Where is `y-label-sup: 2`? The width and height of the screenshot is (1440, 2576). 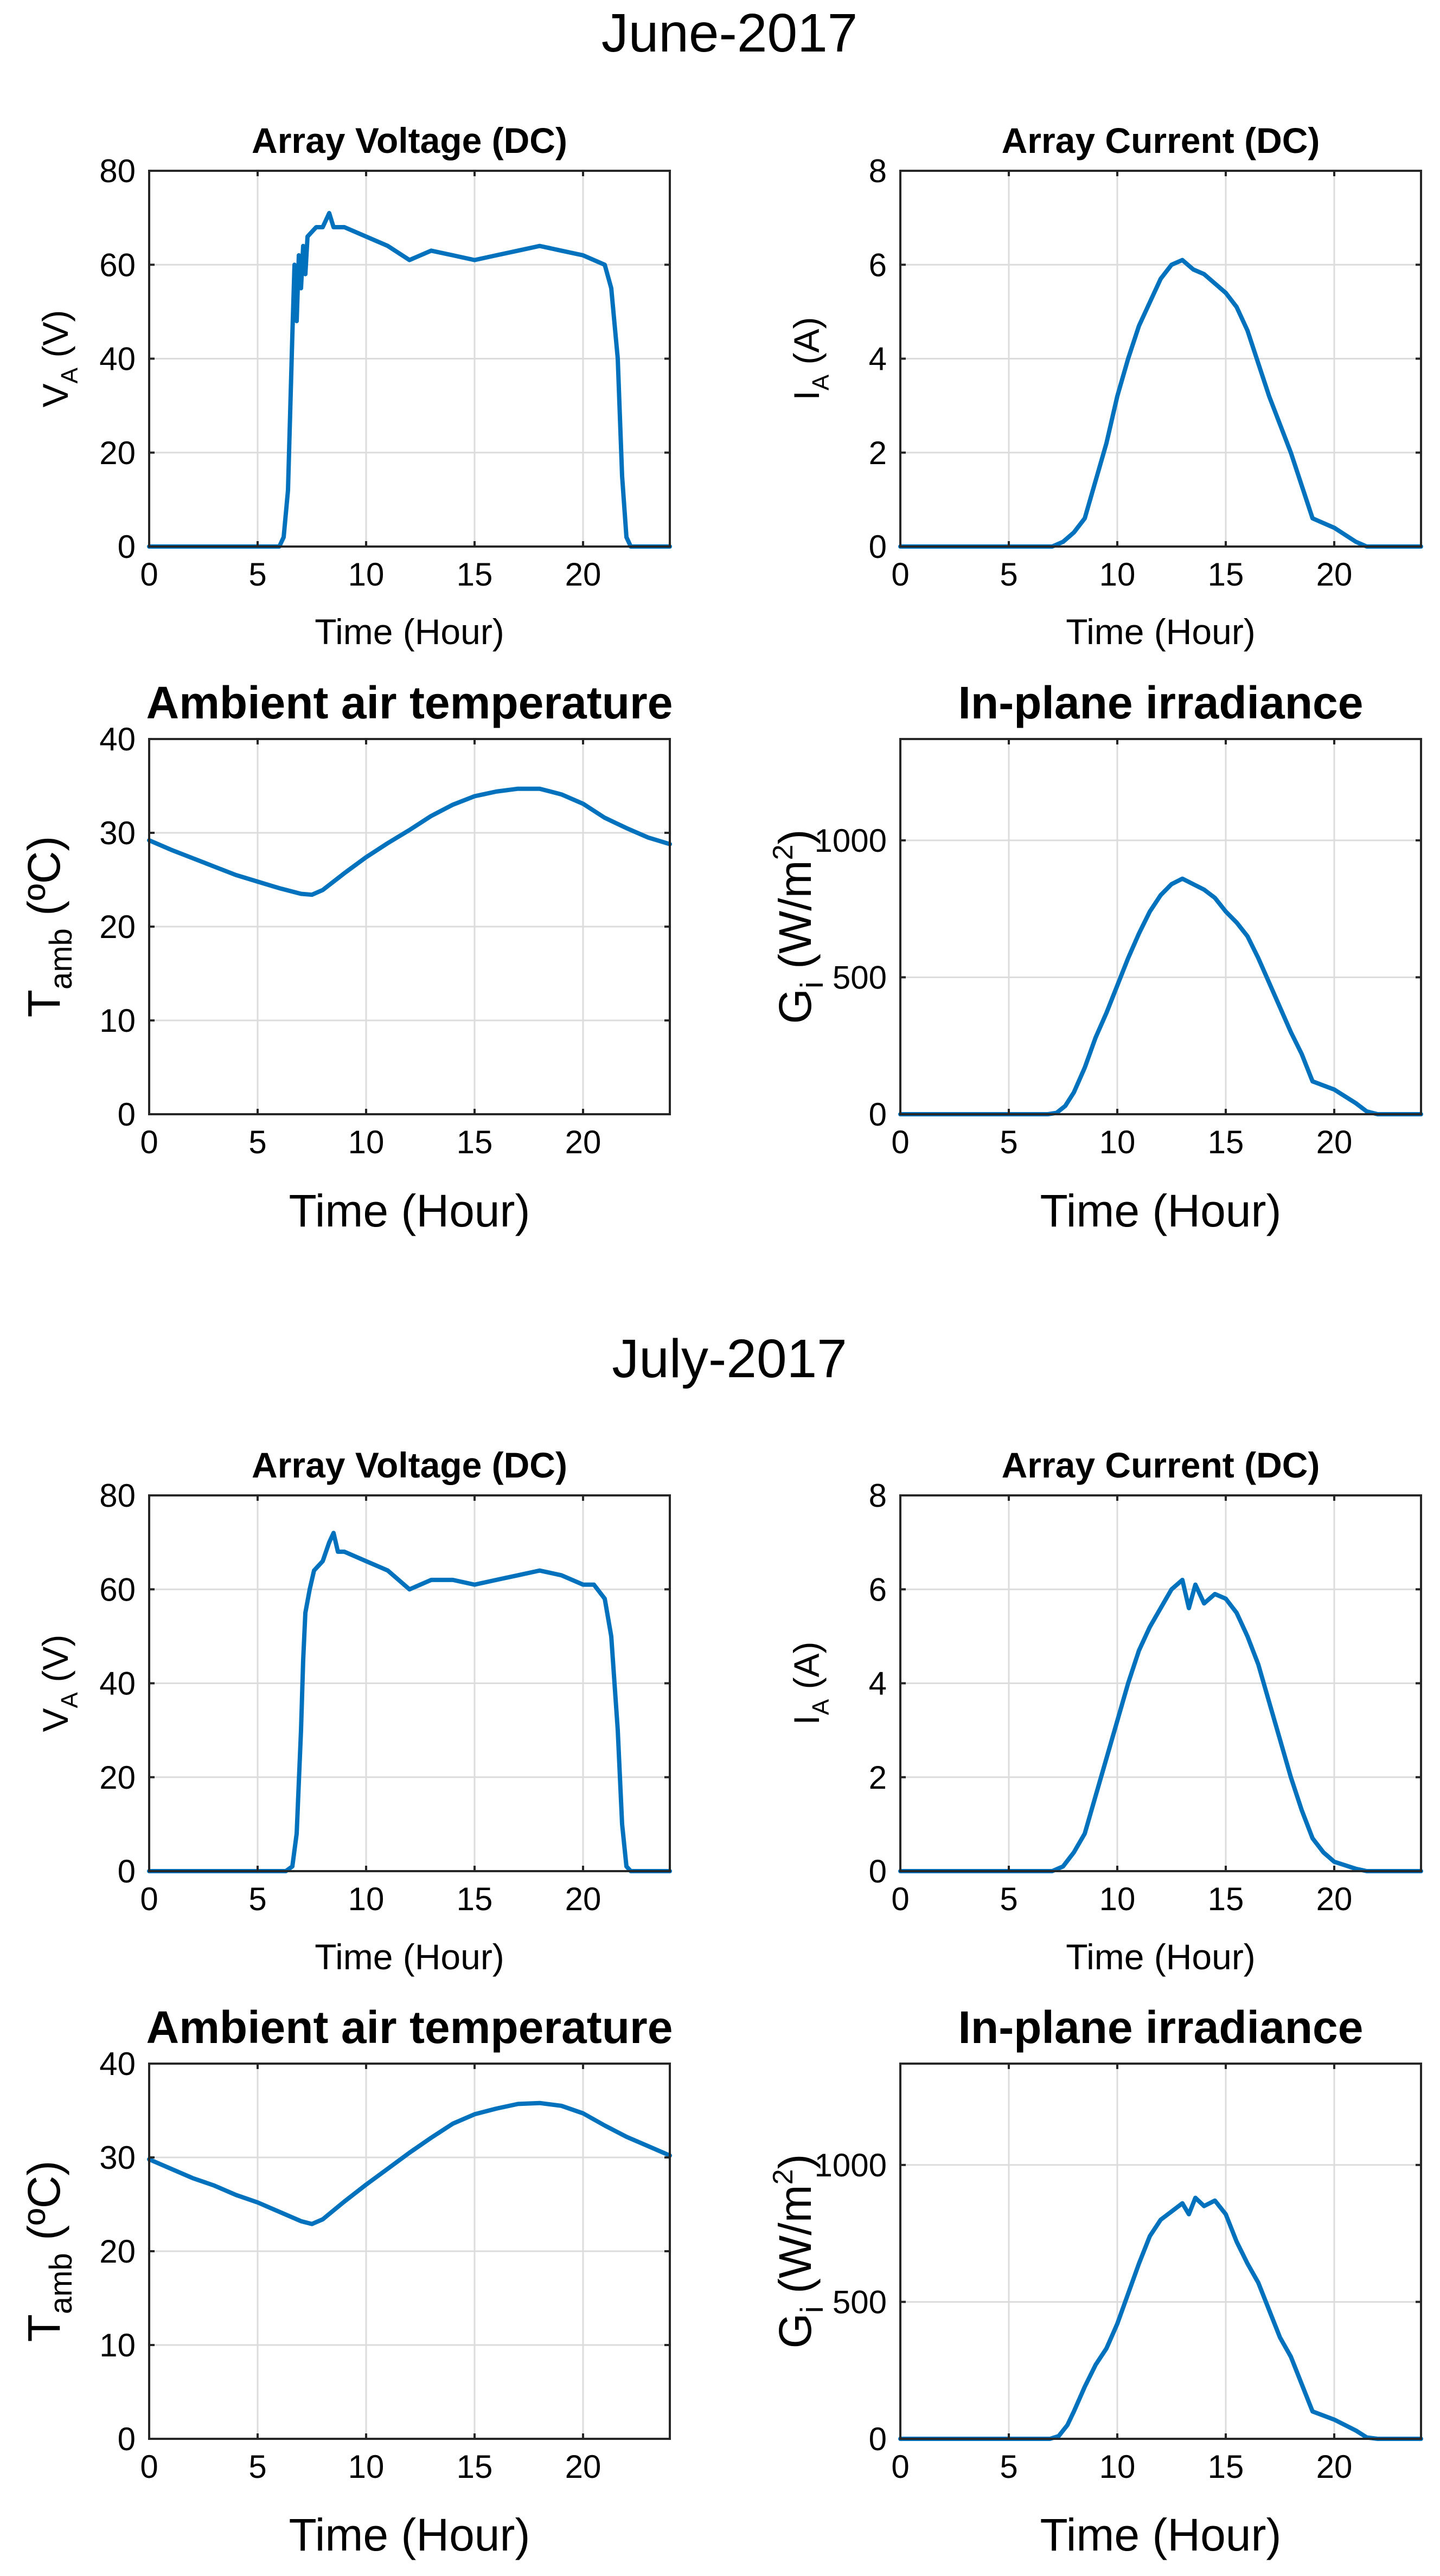 y-label-sup: 2 is located at coordinates (783, 2177).